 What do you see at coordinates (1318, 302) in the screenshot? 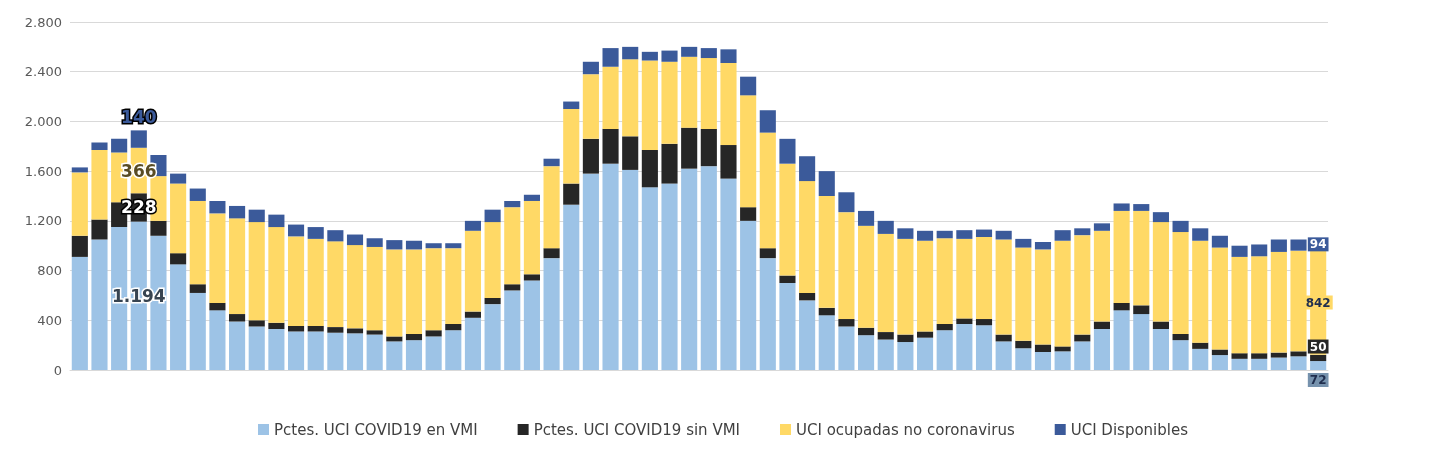
I see `data-label: 842` at bounding box center [1318, 302].